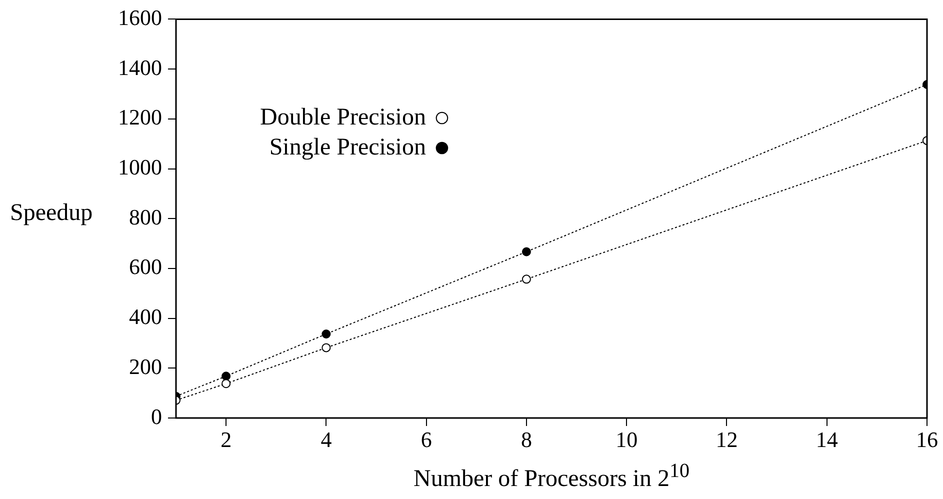  Describe the element at coordinates (140, 167) in the screenshot. I see `y-tick-label: 1000` at that location.